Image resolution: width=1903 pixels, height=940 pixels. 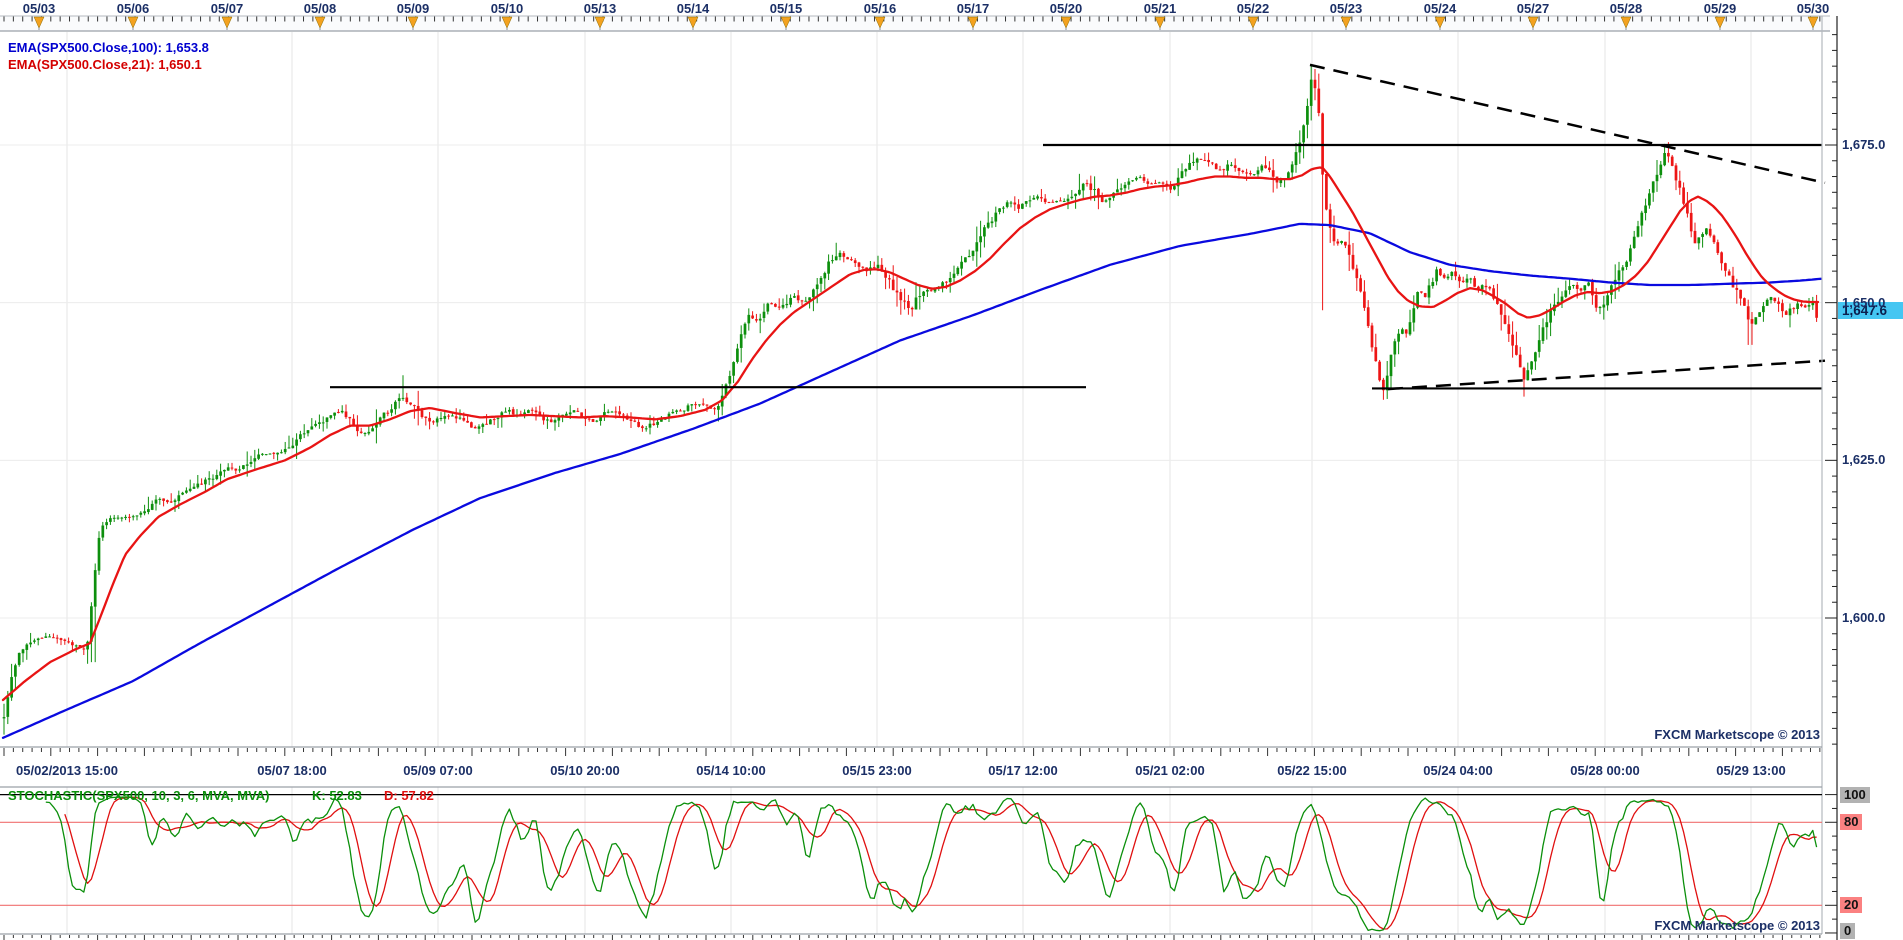 I want to click on date-label: 05/13, so click(x=600, y=8).